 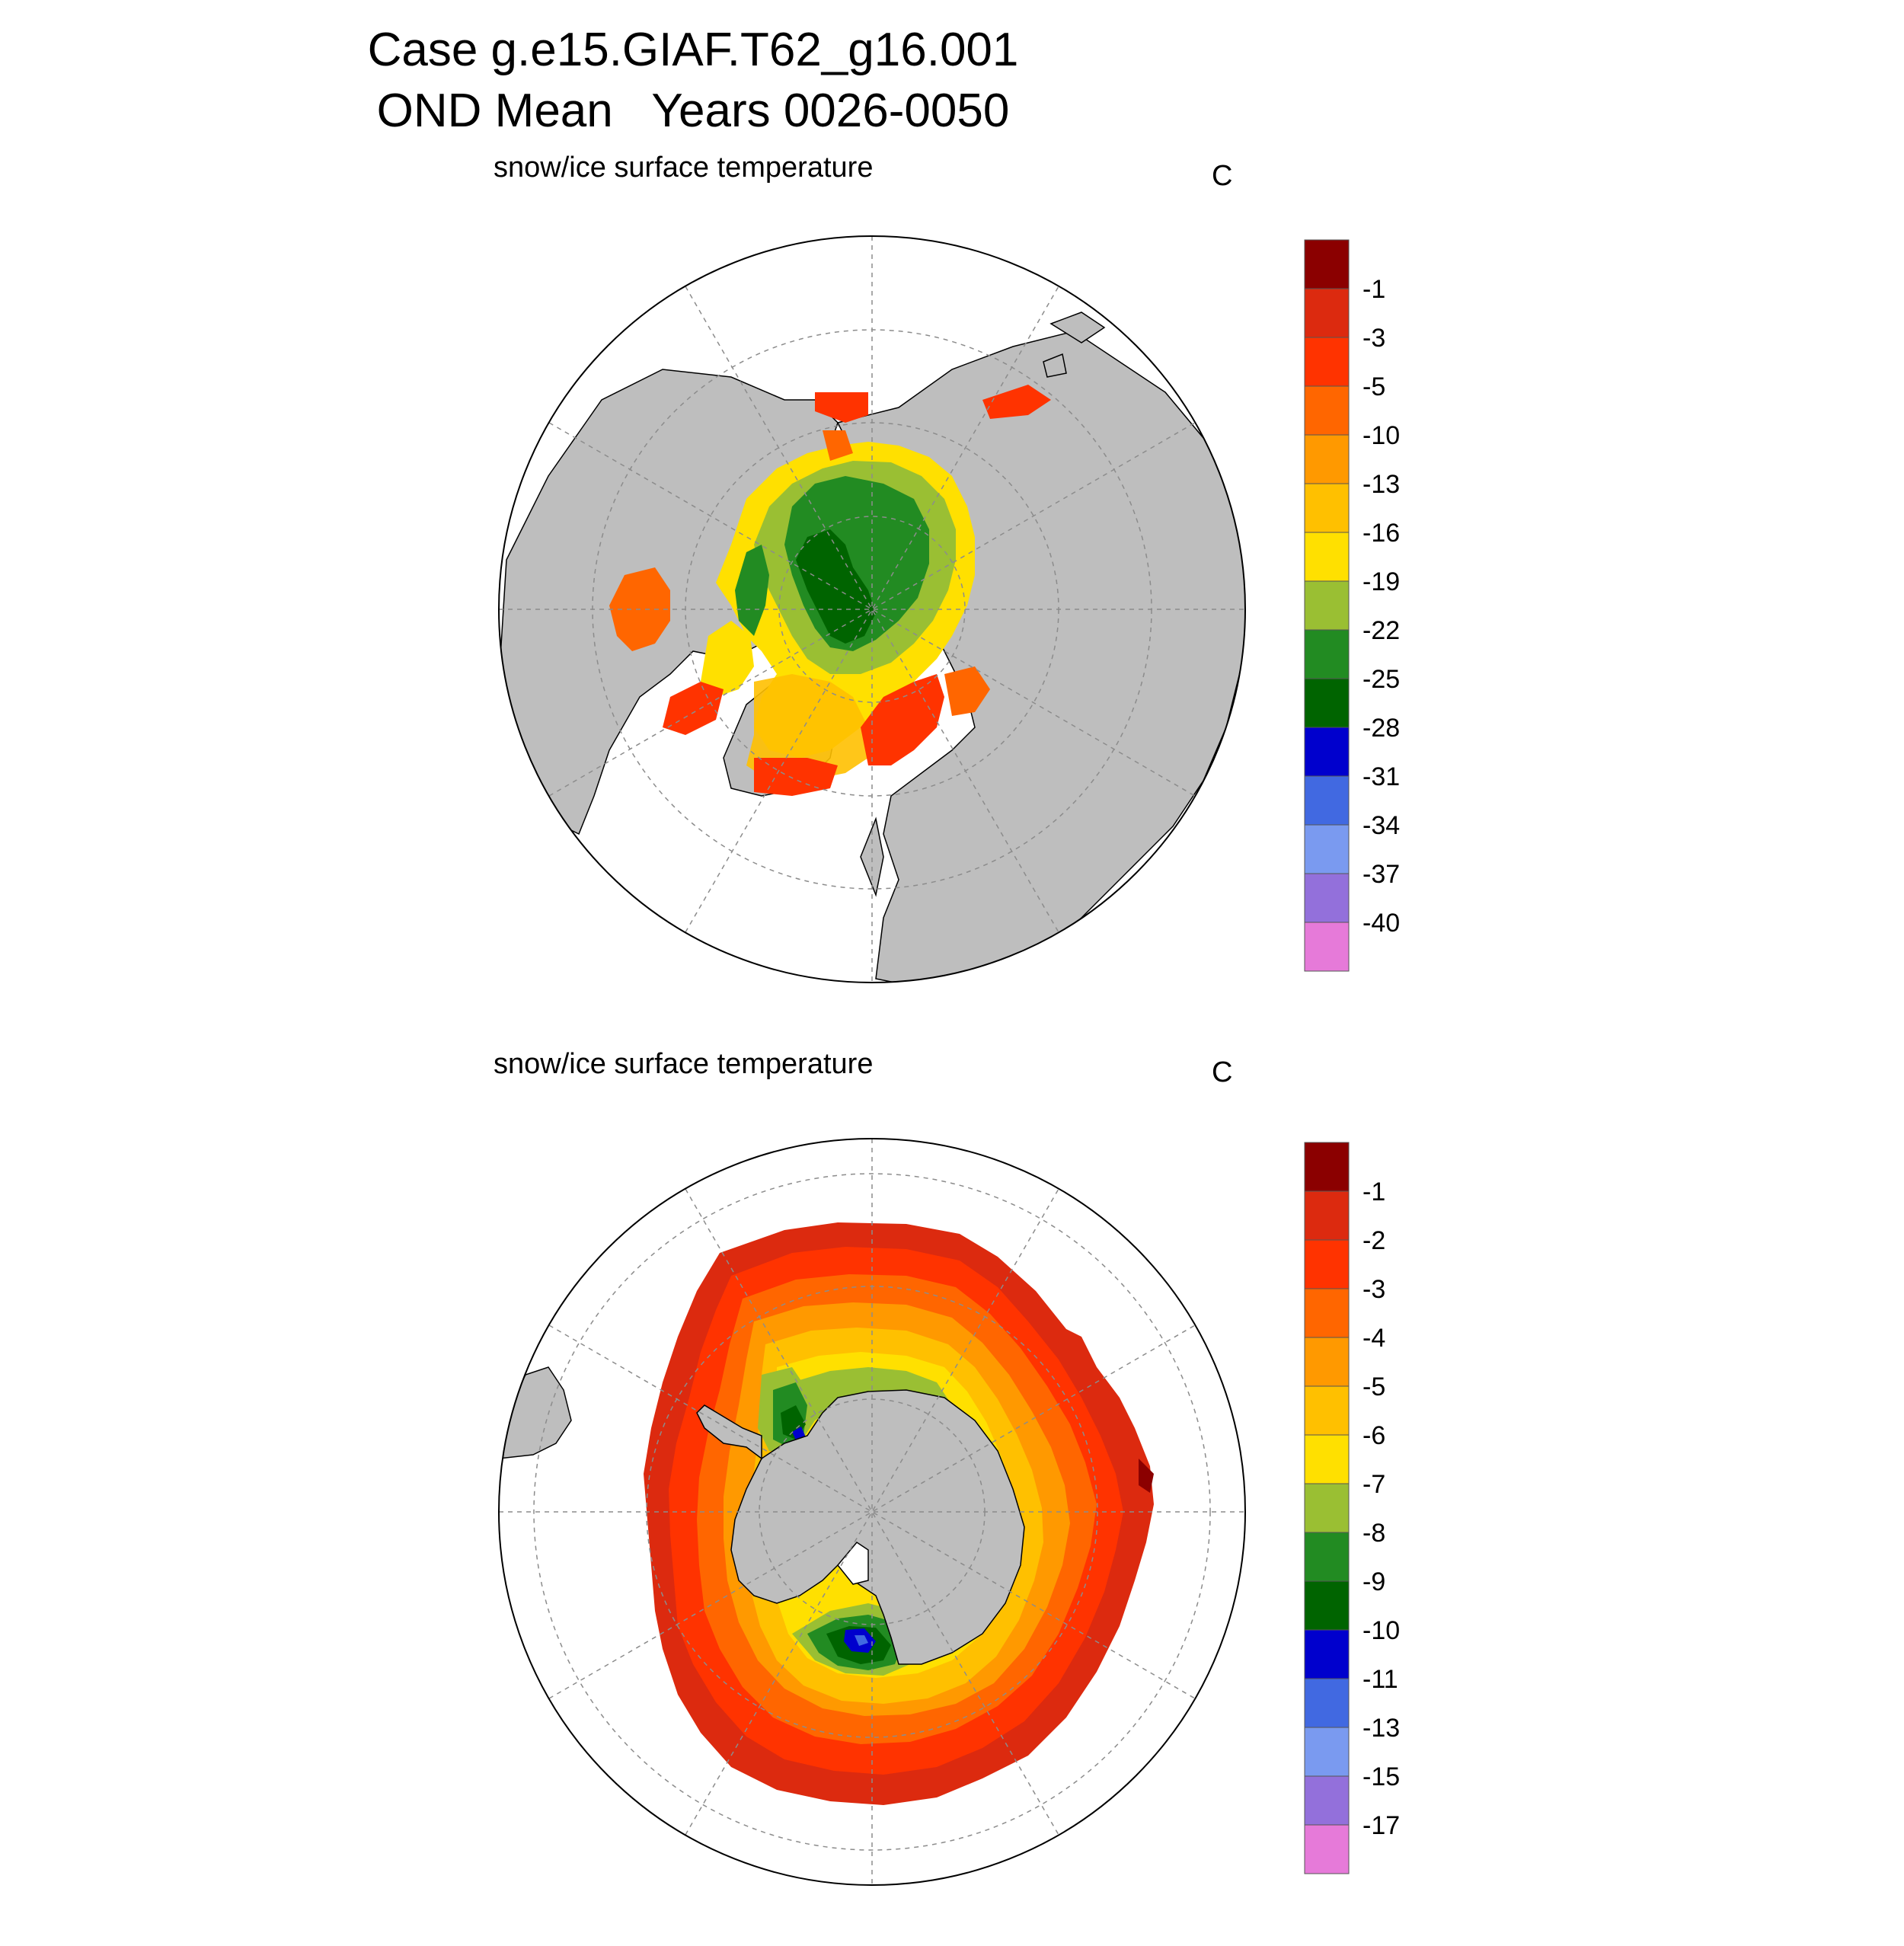 I want to click on colorbar-label: -37, so click(x=1382, y=874).